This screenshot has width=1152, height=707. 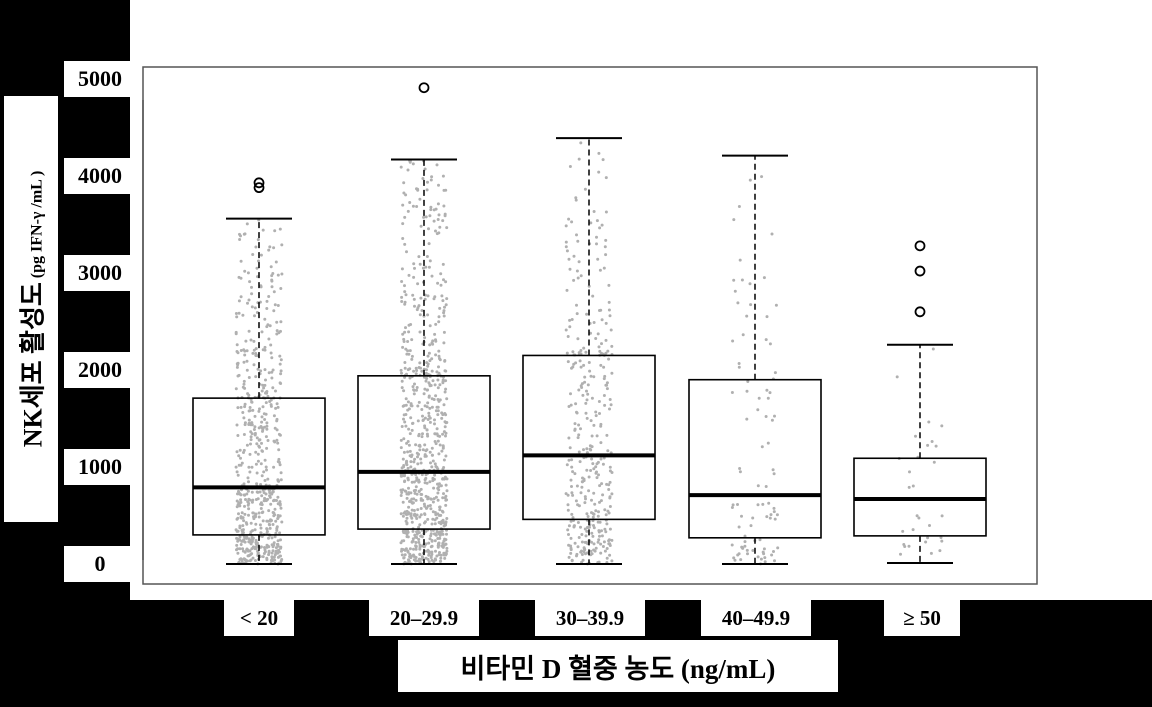 I want to click on x-tick-label: 40–49.9, so click(x=756, y=618).